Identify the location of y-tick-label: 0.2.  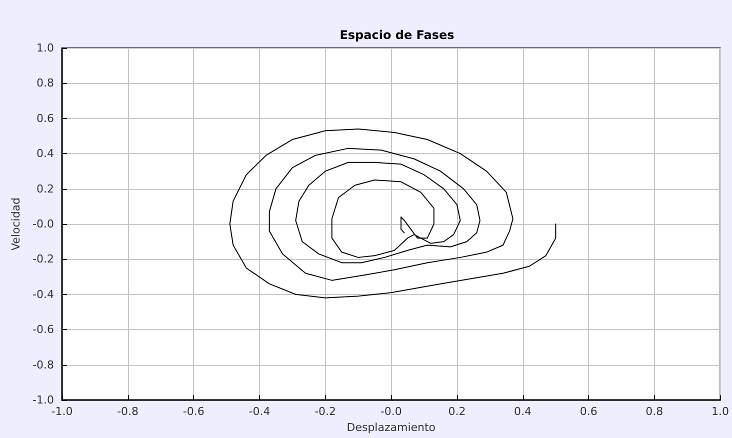
(45, 189).